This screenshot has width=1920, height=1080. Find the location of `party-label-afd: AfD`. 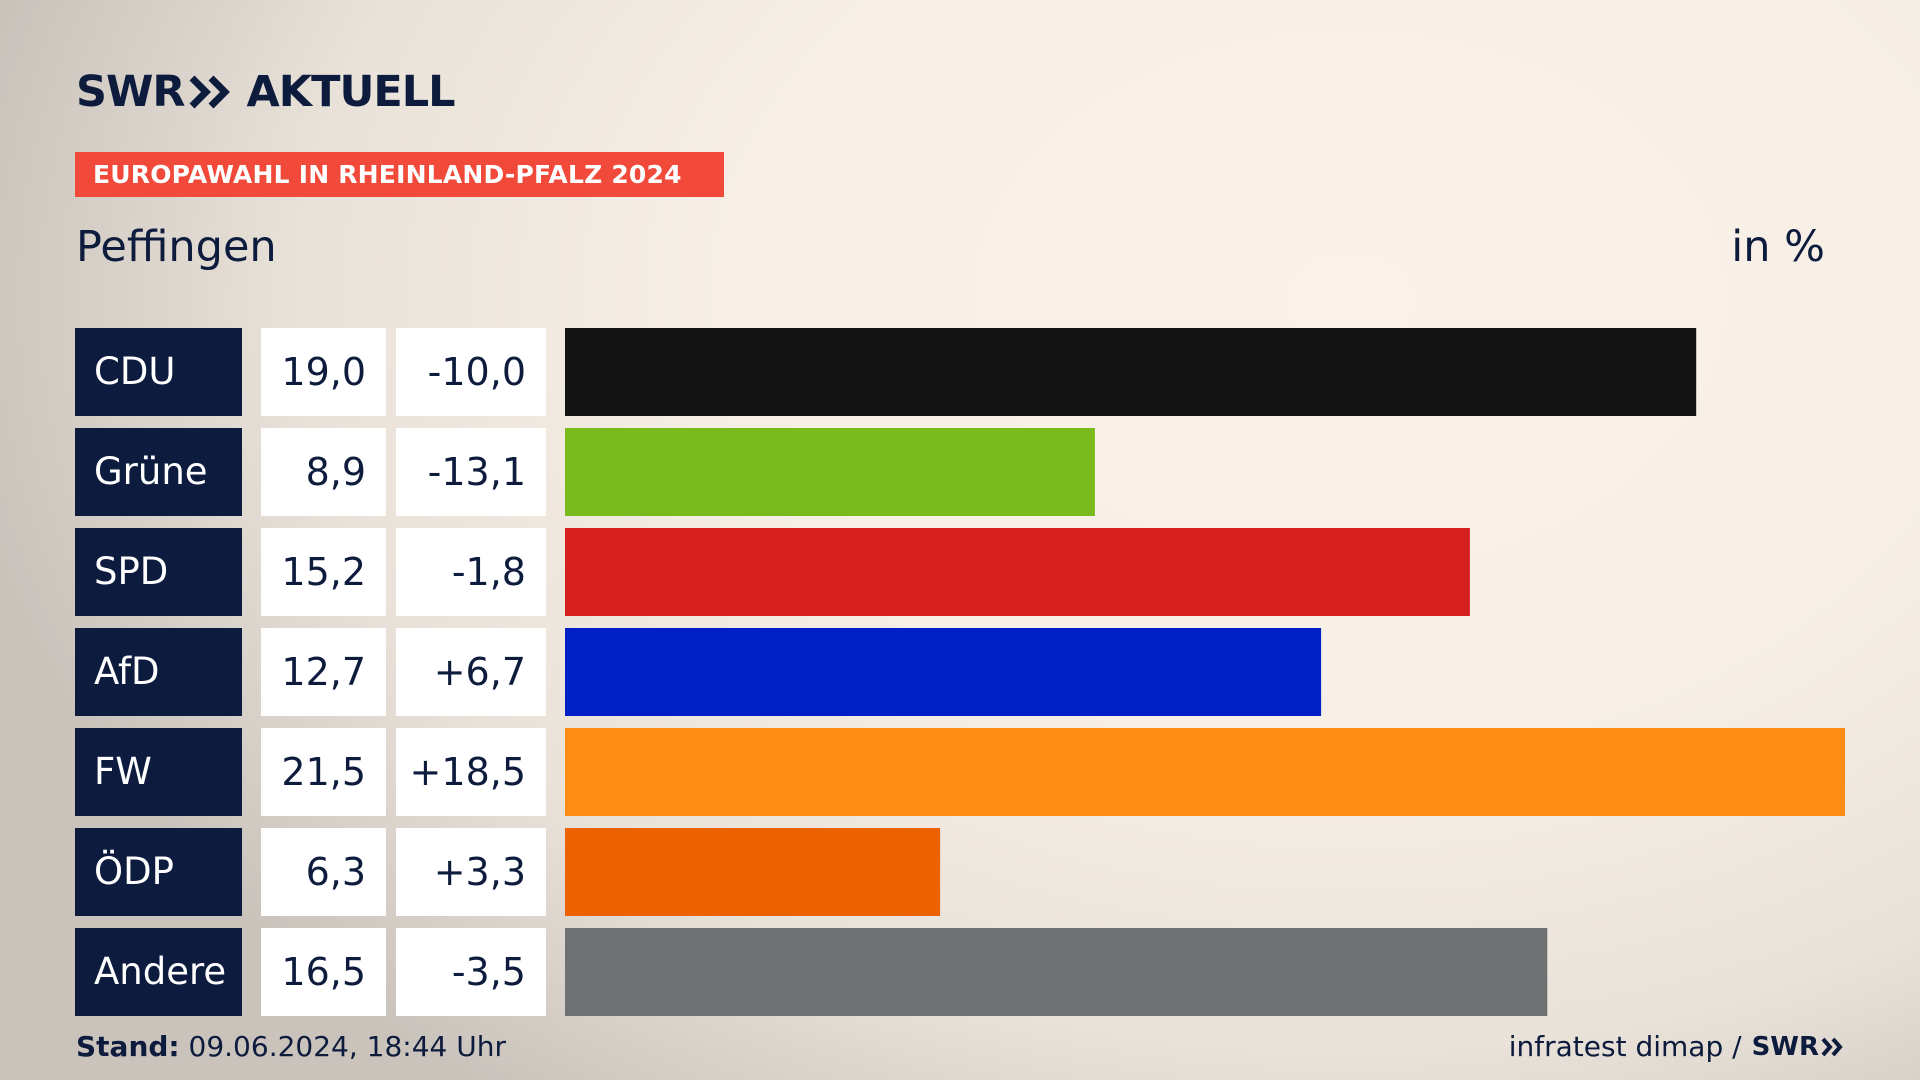

party-label-afd: AfD is located at coordinates (158, 672).